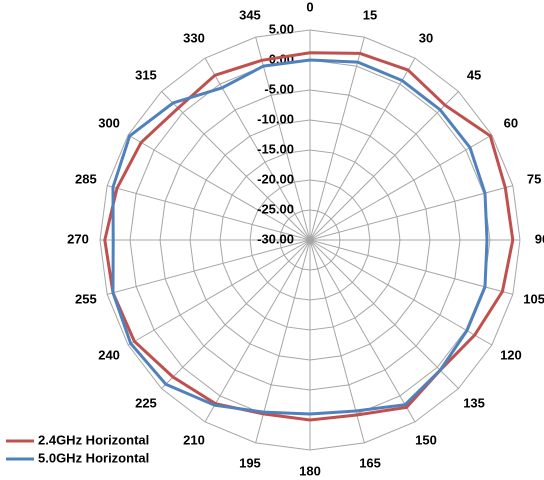  I want to click on angle-label: 195, so click(250, 463).